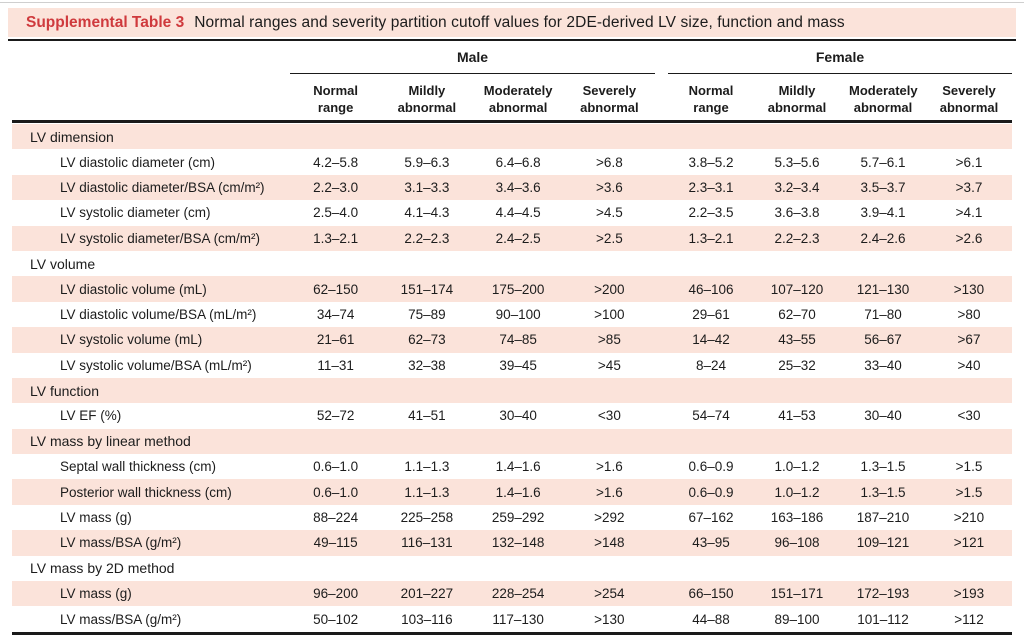 The image size is (1024, 643). What do you see at coordinates (711, 365) in the screenshot?
I see `cell-female-0: 8–24` at bounding box center [711, 365].